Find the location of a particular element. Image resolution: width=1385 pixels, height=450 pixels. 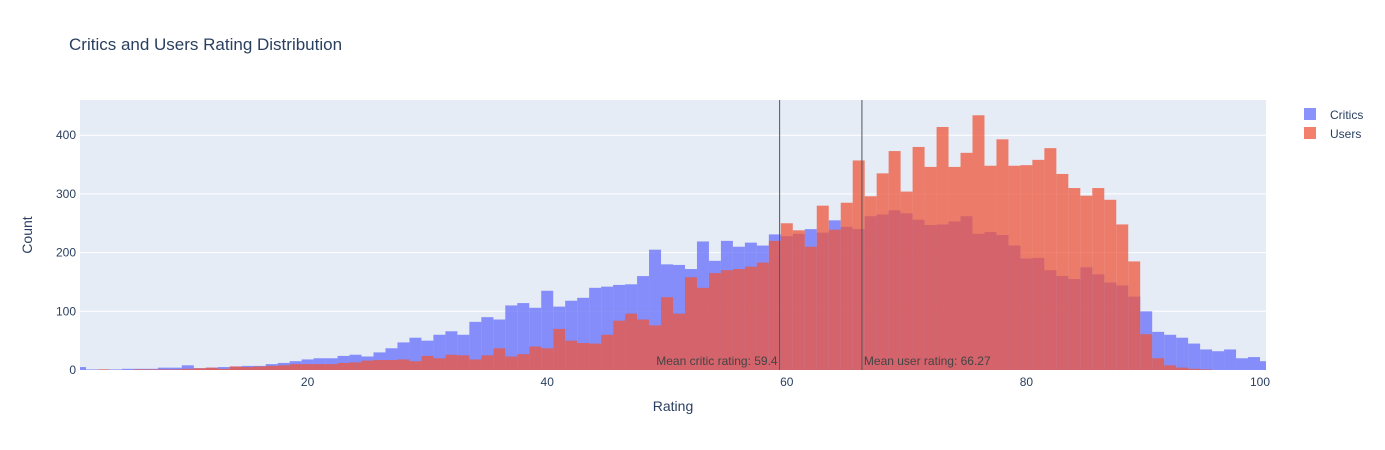

legend-item-critics: Critics is located at coordinates (1333, 115).